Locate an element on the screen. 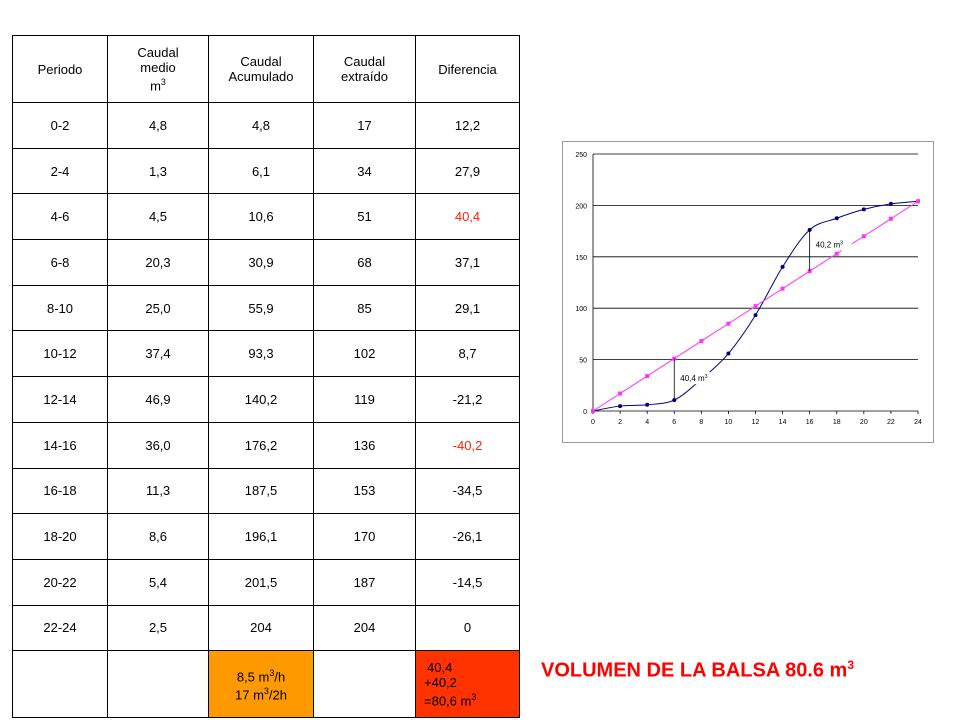  cell-medio: 5,4 is located at coordinates (158, 582).